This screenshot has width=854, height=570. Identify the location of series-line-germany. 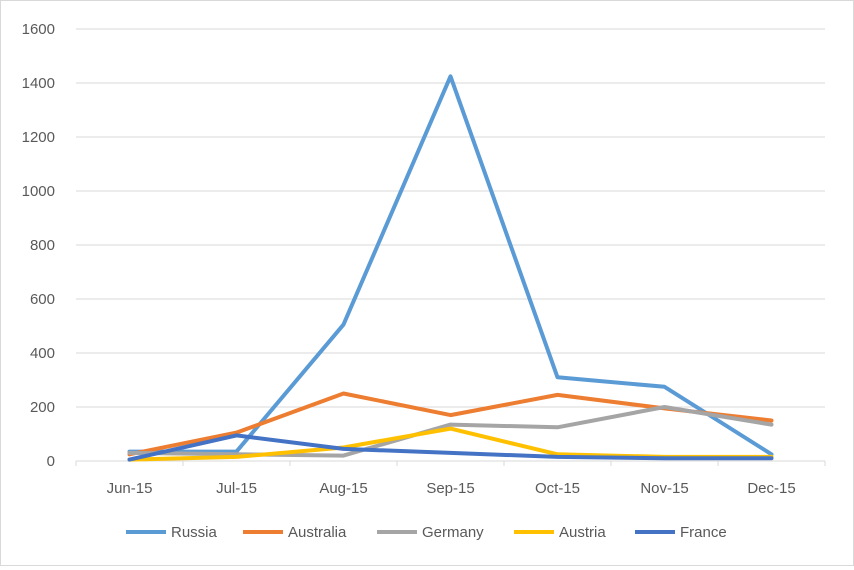
(450, 431).